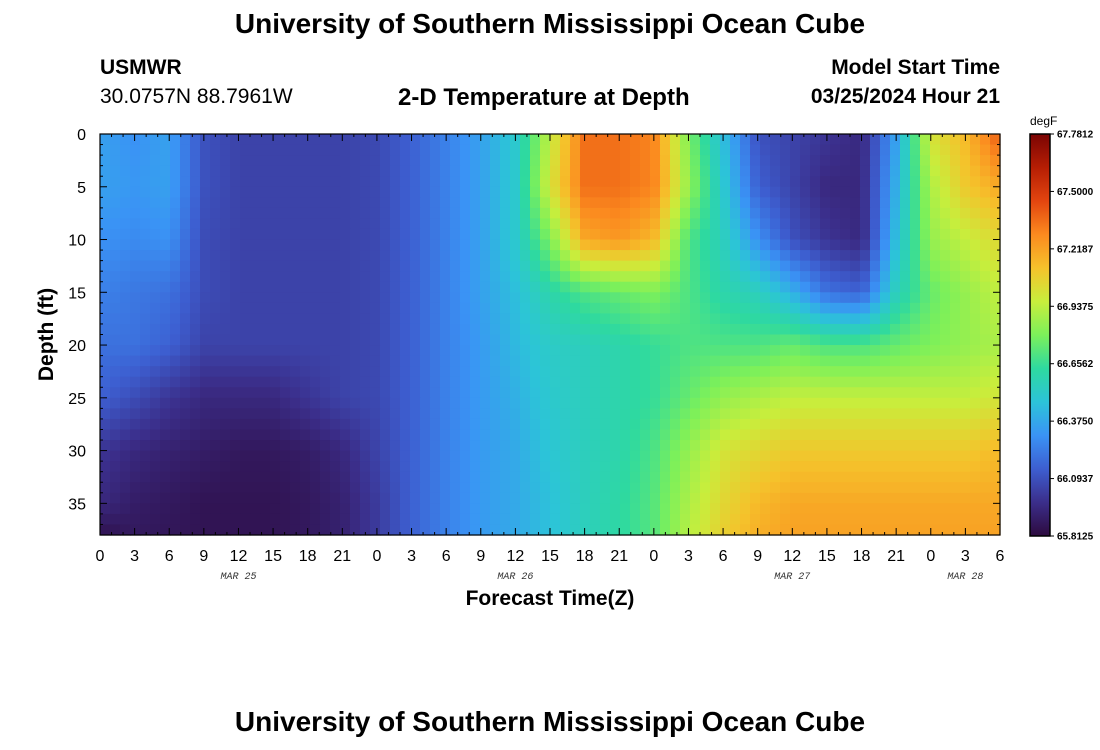 The width and height of the screenshot is (1100, 750). What do you see at coordinates (757, 556) in the screenshot?
I see `x-tick-label: 9` at bounding box center [757, 556].